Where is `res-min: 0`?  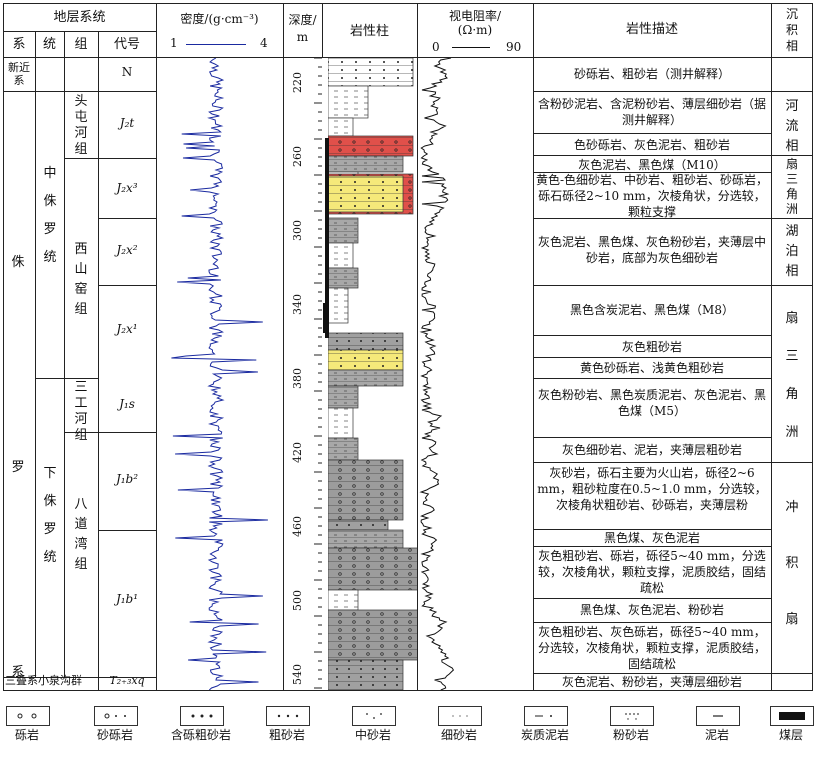 res-min: 0 is located at coordinates (436, 47).